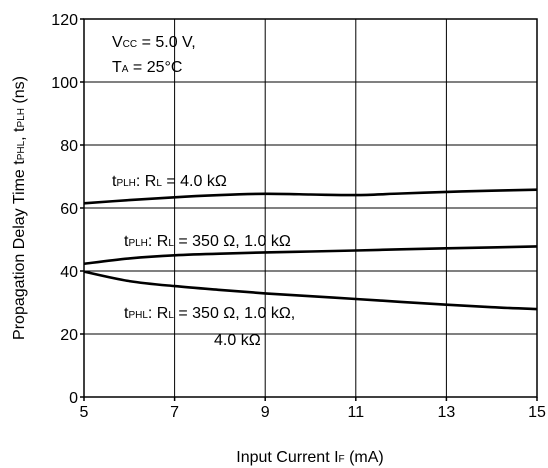 The image size is (548, 468). Describe the element at coordinates (154, 42) in the screenshot. I see `condition-text: VCC = 5.0 V,` at that location.